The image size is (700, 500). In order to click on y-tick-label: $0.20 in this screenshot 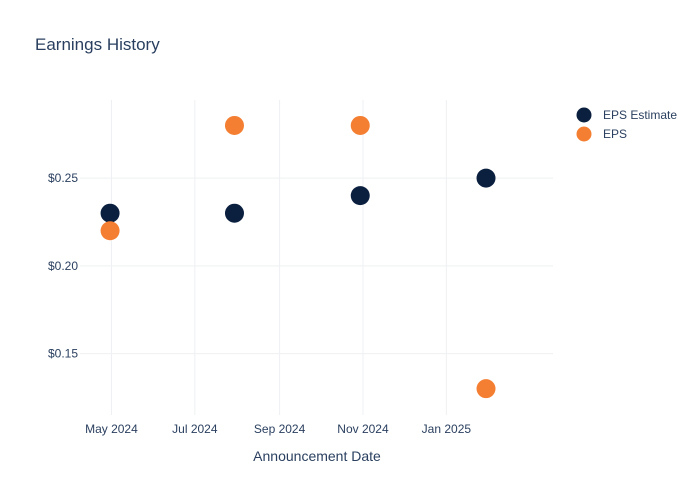, I will do `click(63, 266)`.